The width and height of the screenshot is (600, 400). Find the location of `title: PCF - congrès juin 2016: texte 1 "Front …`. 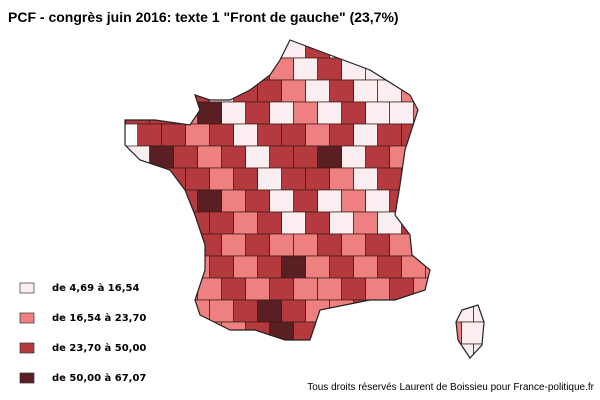

title: PCF - congrès juin 2016: texte 1 "Front … is located at coordinates (203, 17).